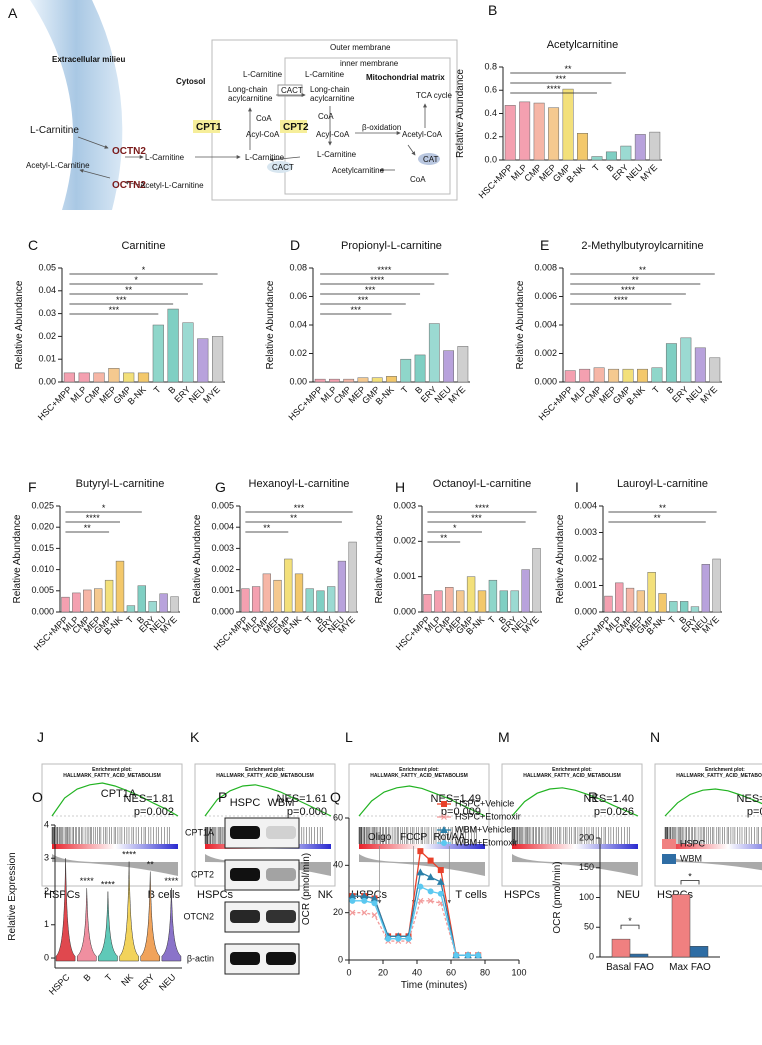 This screenshot has width=762, height=1045. I want to click on diagram-label: Acetyl-L-Carnitine, so click(58, 165).